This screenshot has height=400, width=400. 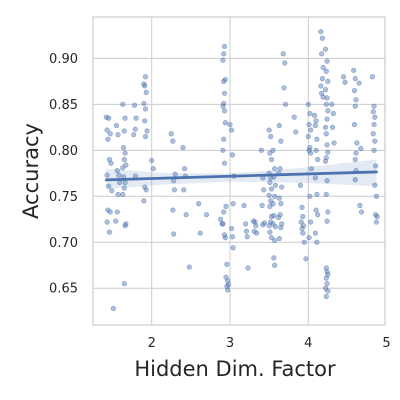 I want to click on y-tick-label: 0.85, so click(x=63, y=105).